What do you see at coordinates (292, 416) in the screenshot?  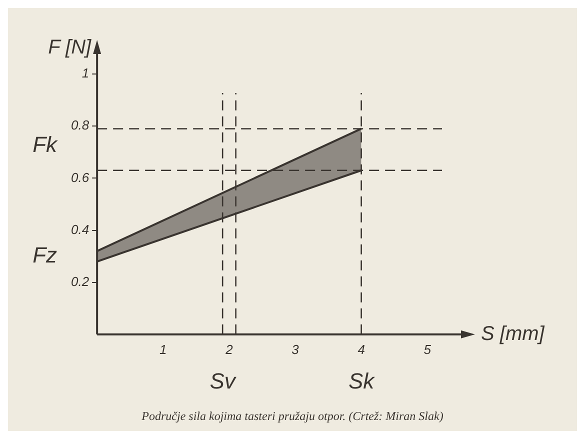 I see `text: Područje sila kojima tasteri pružaju otpor. (Crtež: Miran Slak)` at bounding box center [292, 416].